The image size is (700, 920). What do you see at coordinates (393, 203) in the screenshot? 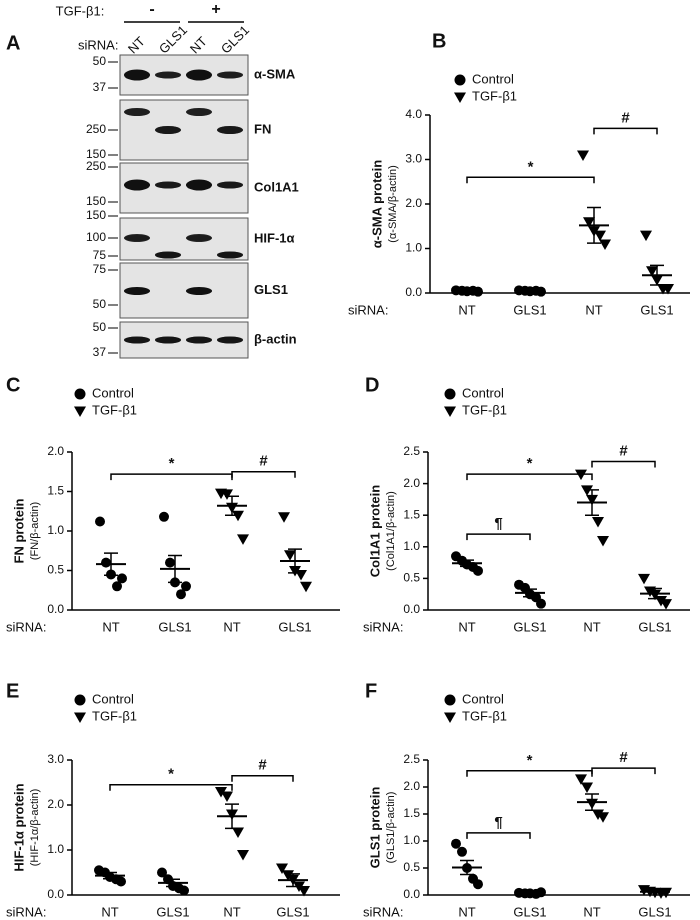
I see `y-axis-subtitle: (α-SMA/β-actin)` at bounding box center [393, 203].